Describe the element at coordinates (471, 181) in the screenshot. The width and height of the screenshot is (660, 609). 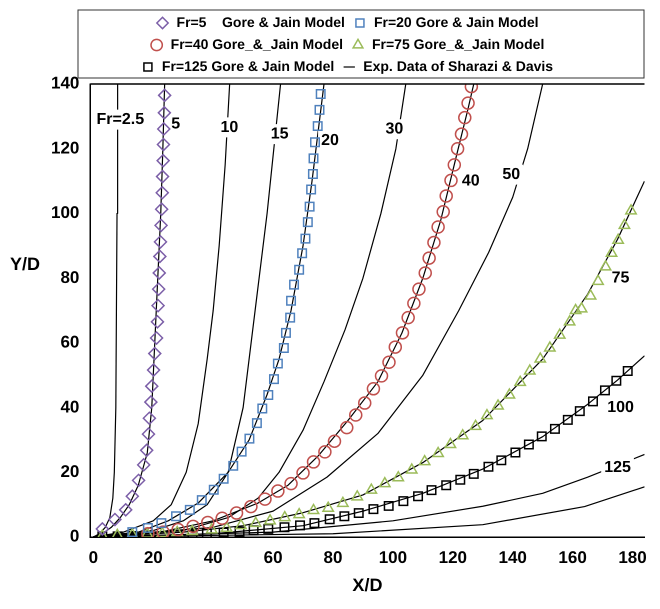
I see `annotation: 40` at that location.